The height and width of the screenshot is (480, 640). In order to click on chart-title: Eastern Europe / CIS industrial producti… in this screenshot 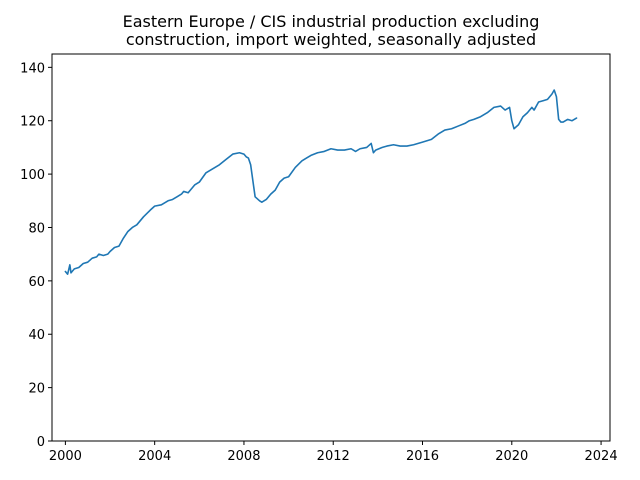, I will do `click(331, 30)`.